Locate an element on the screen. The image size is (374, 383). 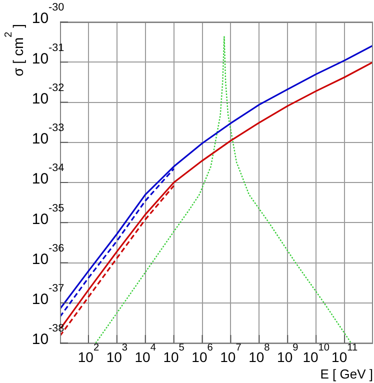
y-tick-label: 10-32 is located at coordinates (48, 95).